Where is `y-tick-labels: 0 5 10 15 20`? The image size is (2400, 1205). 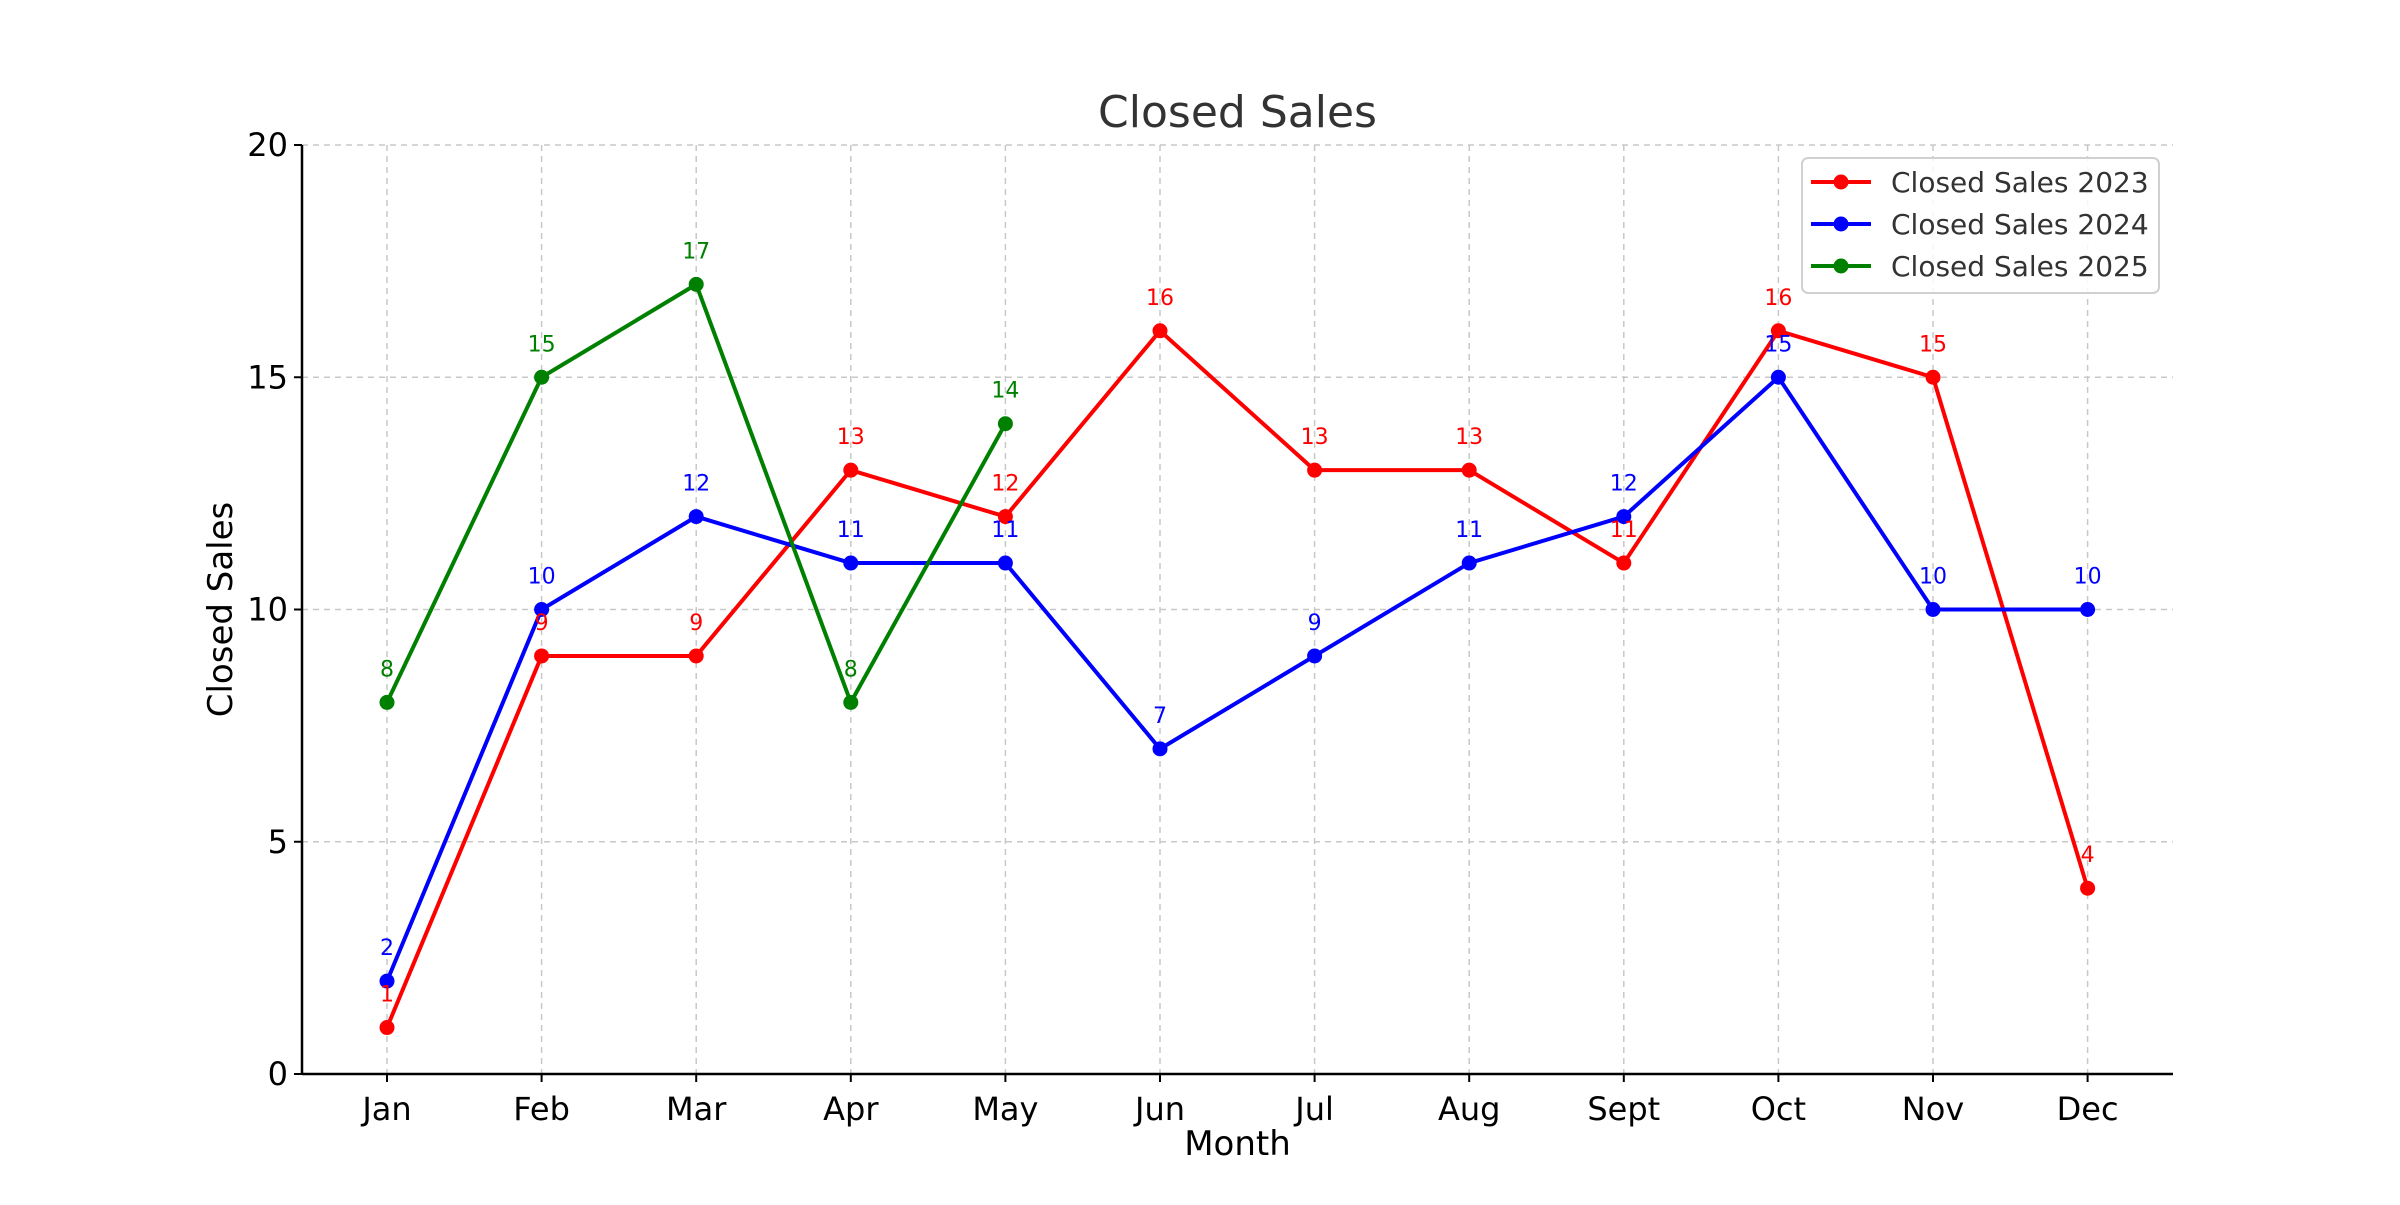 y-tick-labels: 0 5 10 15 20 is located at coordinates (274, 609).